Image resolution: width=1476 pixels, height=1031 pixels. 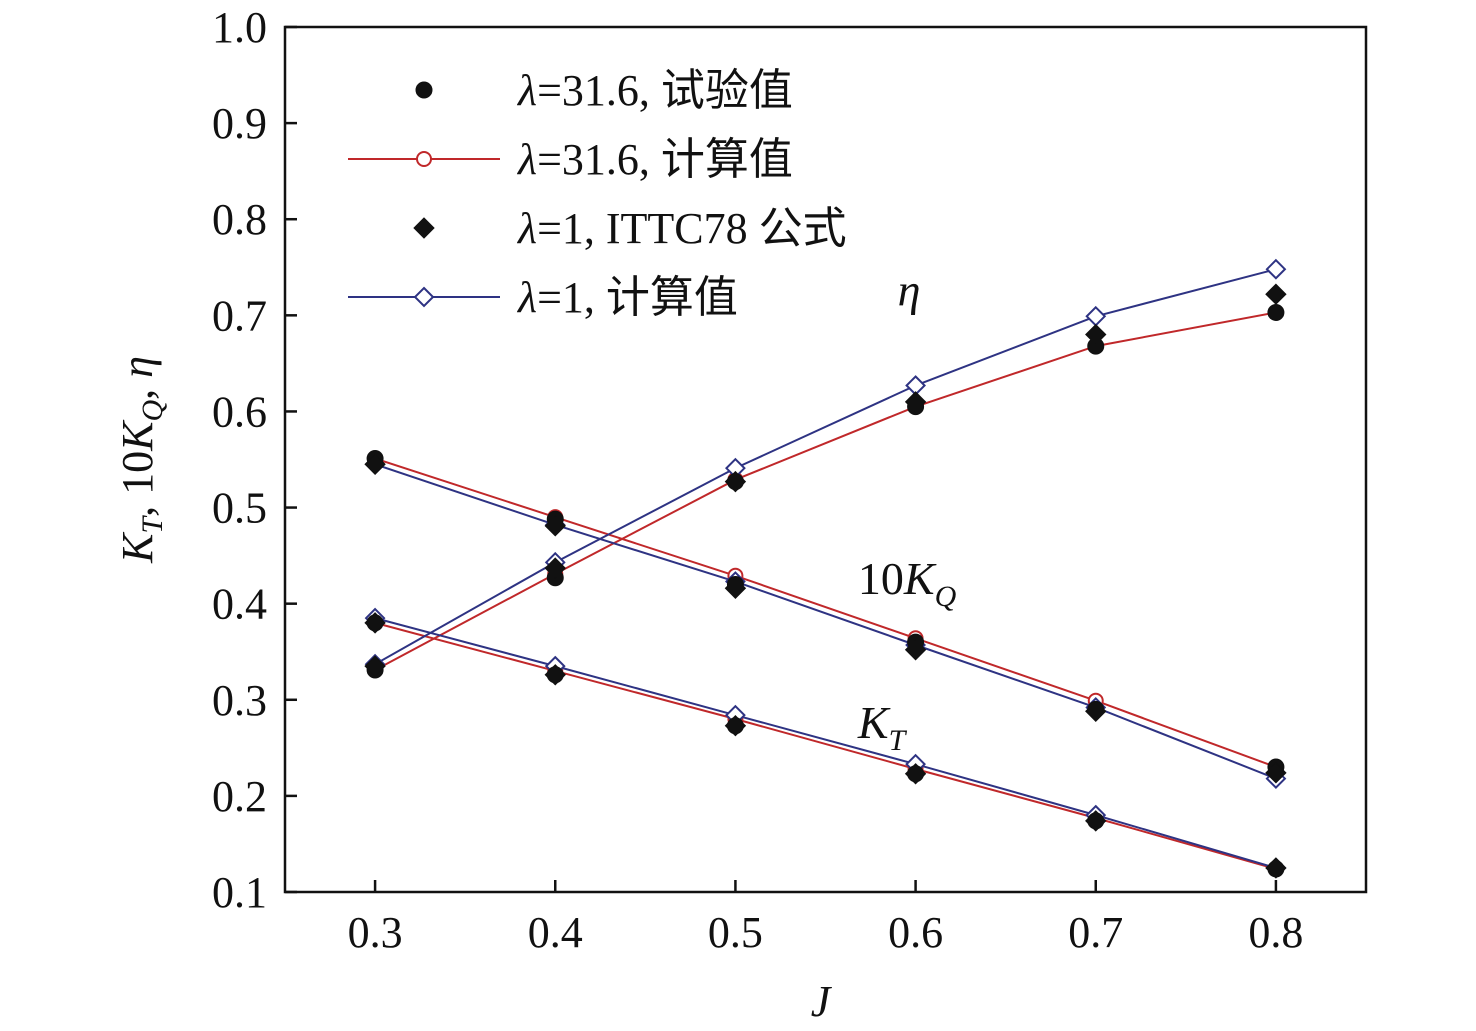 I want to click on legend-item-ittc: λ=1, ITTC78 公式, so click(x=630, y=228).